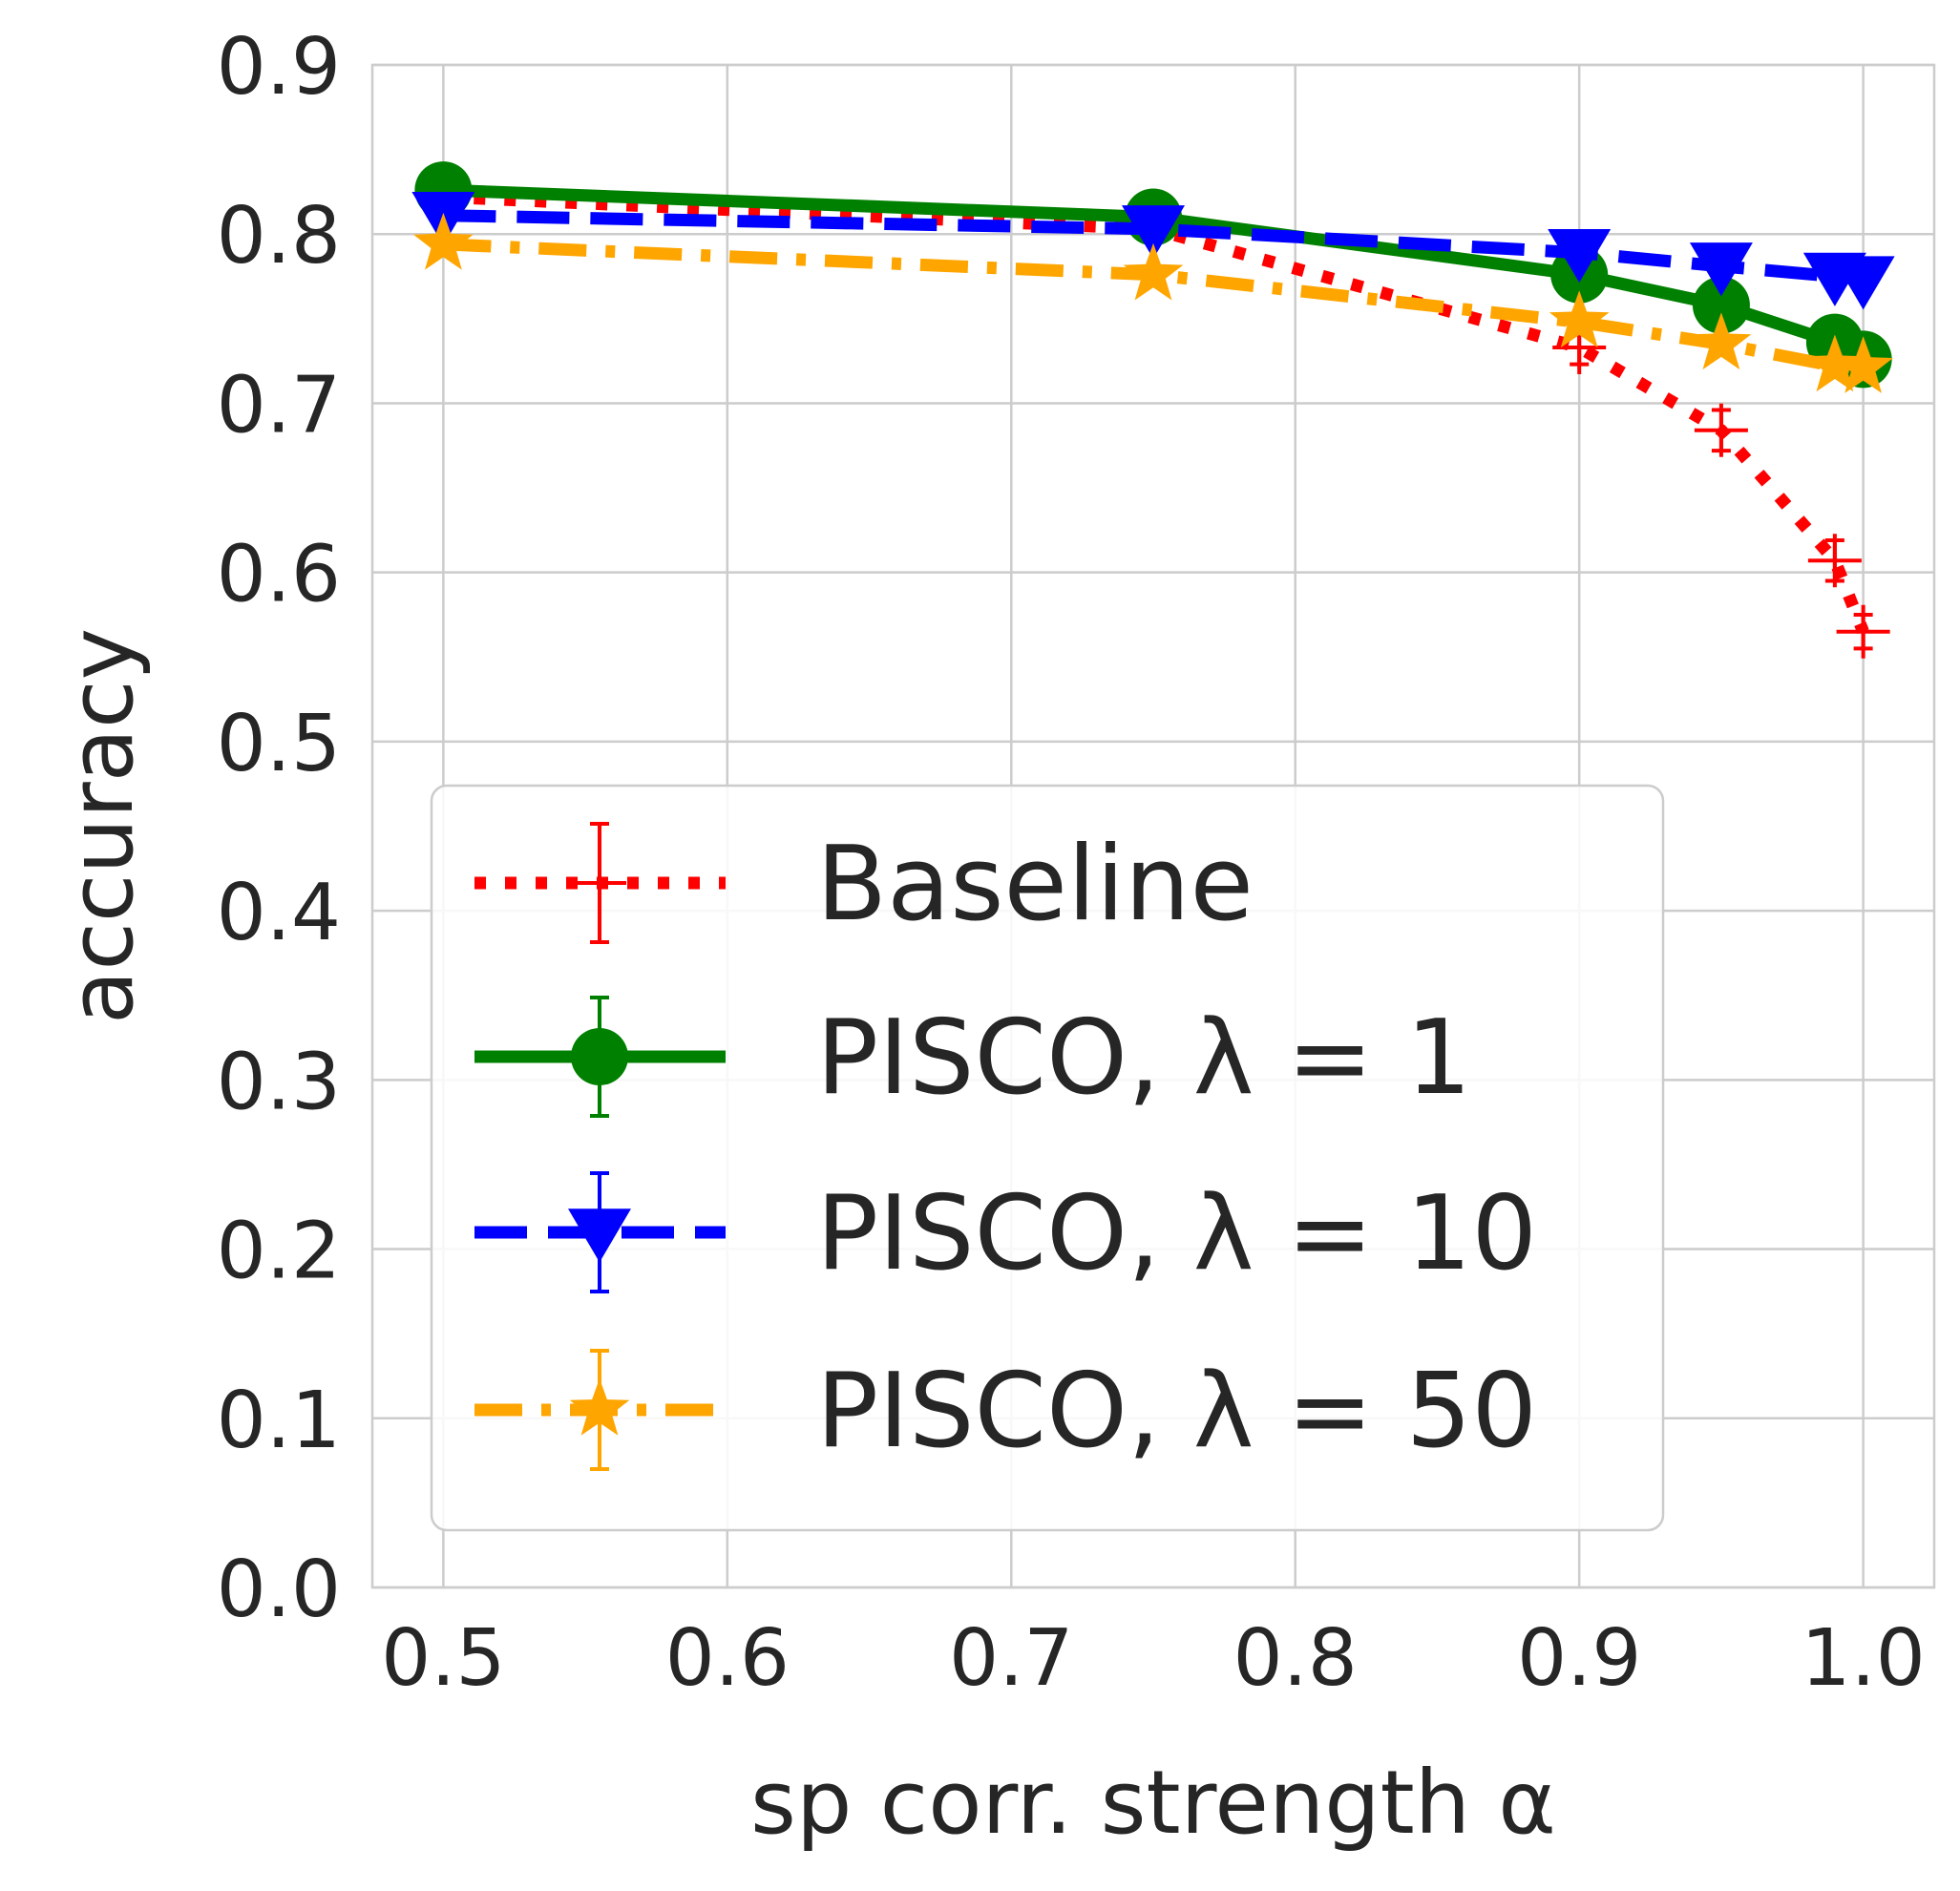 This screenshot has width=1960, height=1891. What do you see at coordinates (279, 405) in the screenshot?
I see `y-tick-label: 0.7` at bounding box center [279, 405].